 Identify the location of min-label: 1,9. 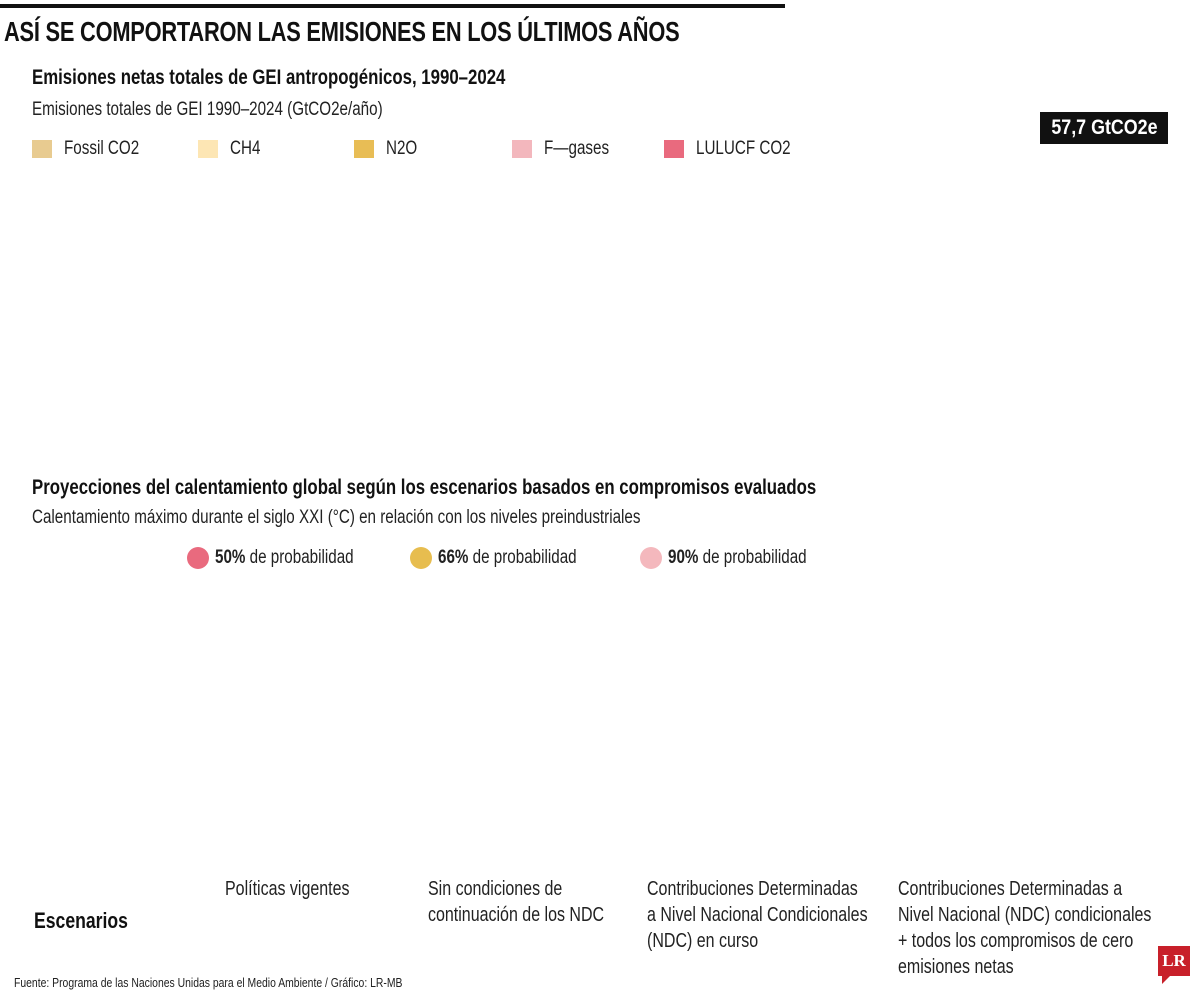
(229, 834).